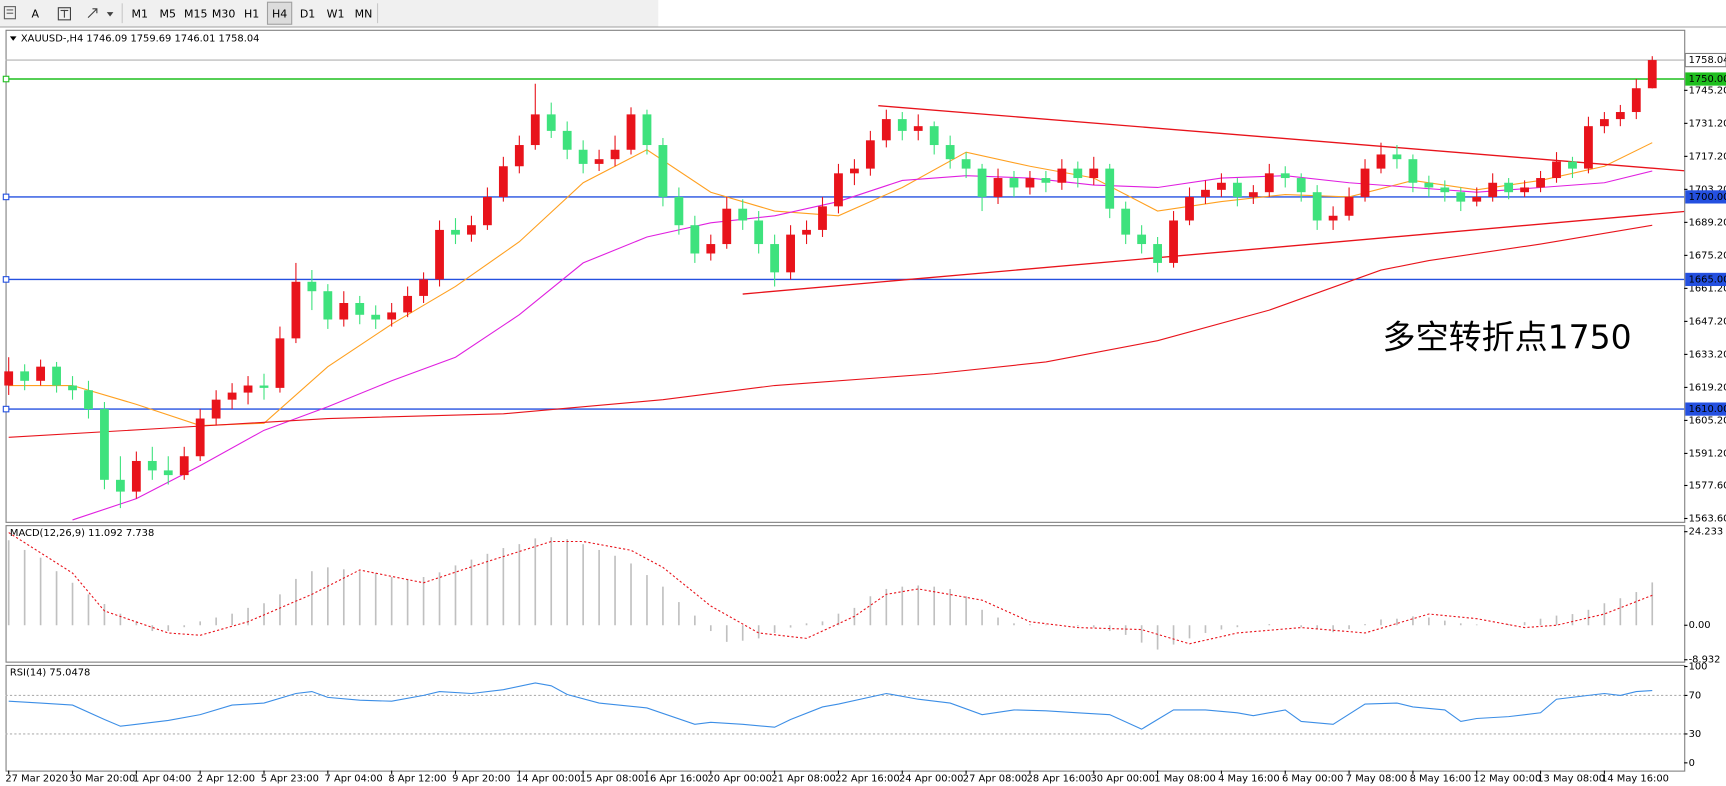 This screenshot has width=1726, height=786. What do you see at coordinates (417, 778) in the screenshot?
I see `x-tick-label: 8 Apr 12:00` at bounding box center [417, 778].